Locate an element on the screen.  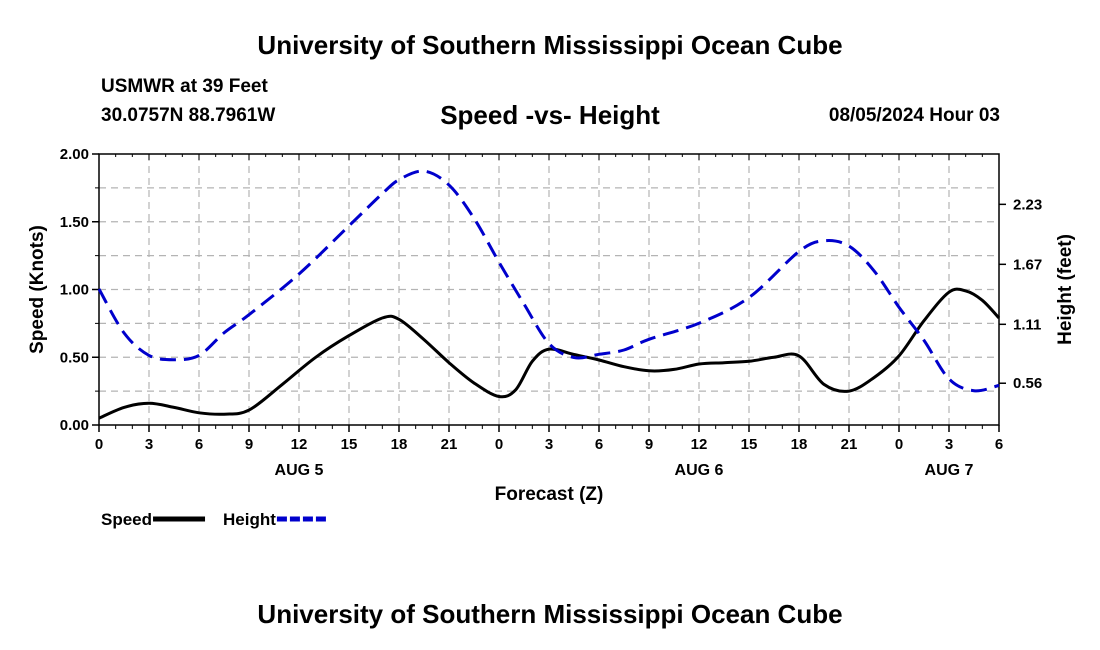
day-label: AUG 5 is located at coordinates (299, 470).